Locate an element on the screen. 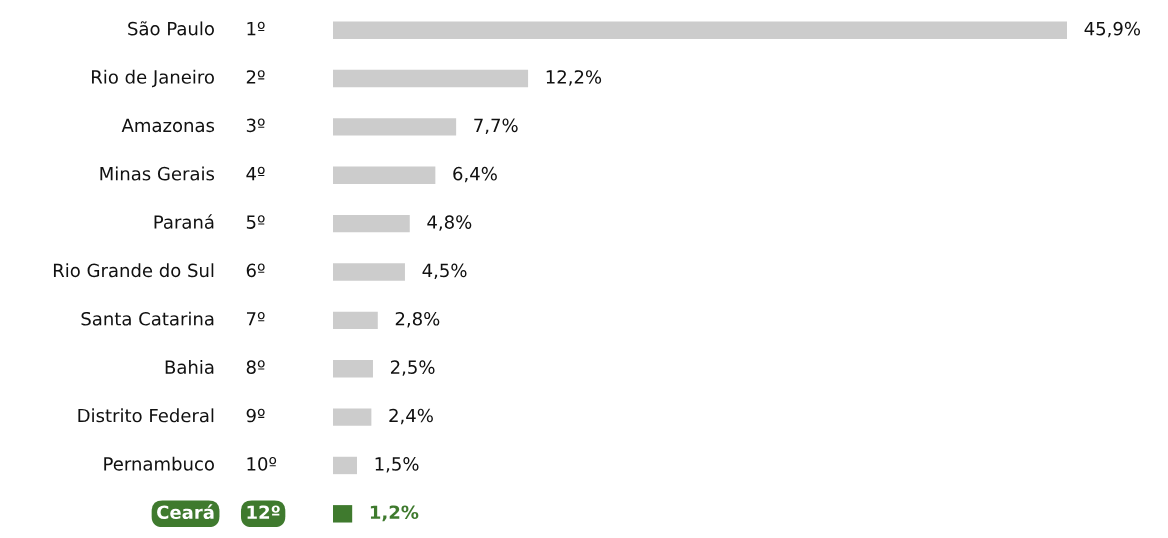  text: 5º is located at coordinates (255, 222).